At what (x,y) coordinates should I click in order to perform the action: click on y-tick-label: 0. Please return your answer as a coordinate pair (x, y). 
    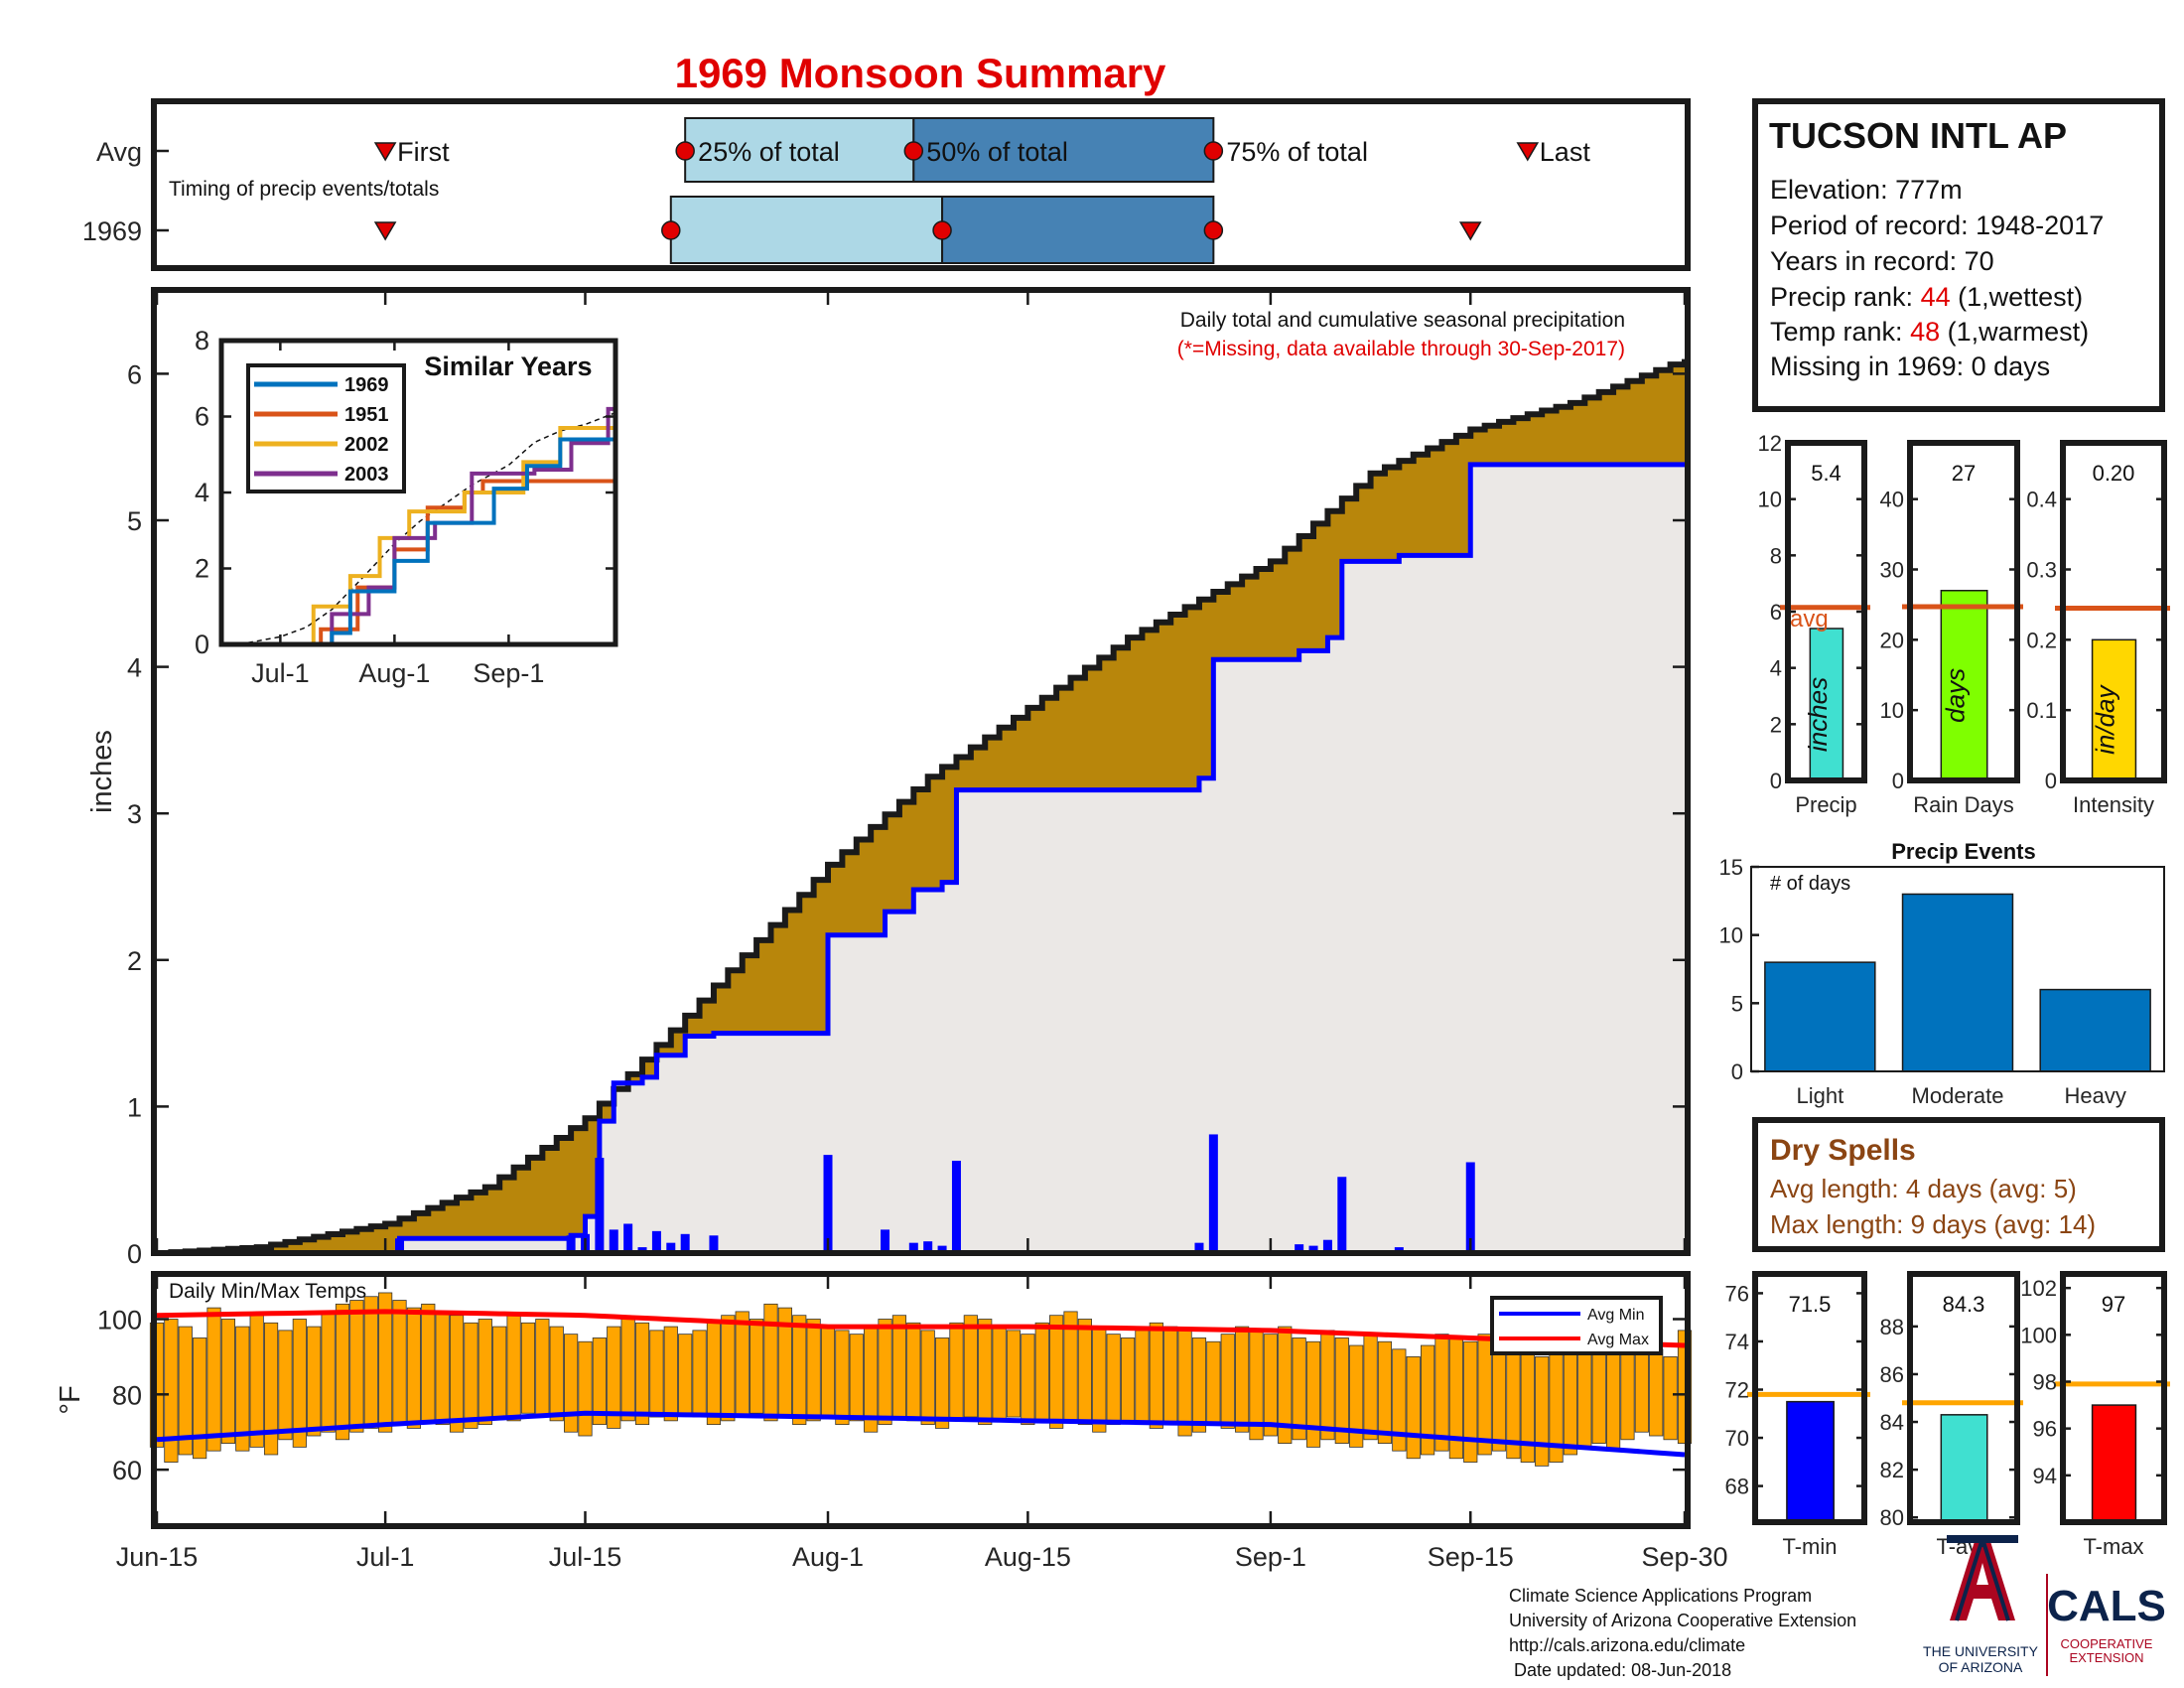
    Looking at the image, I should click on (134, 1254).